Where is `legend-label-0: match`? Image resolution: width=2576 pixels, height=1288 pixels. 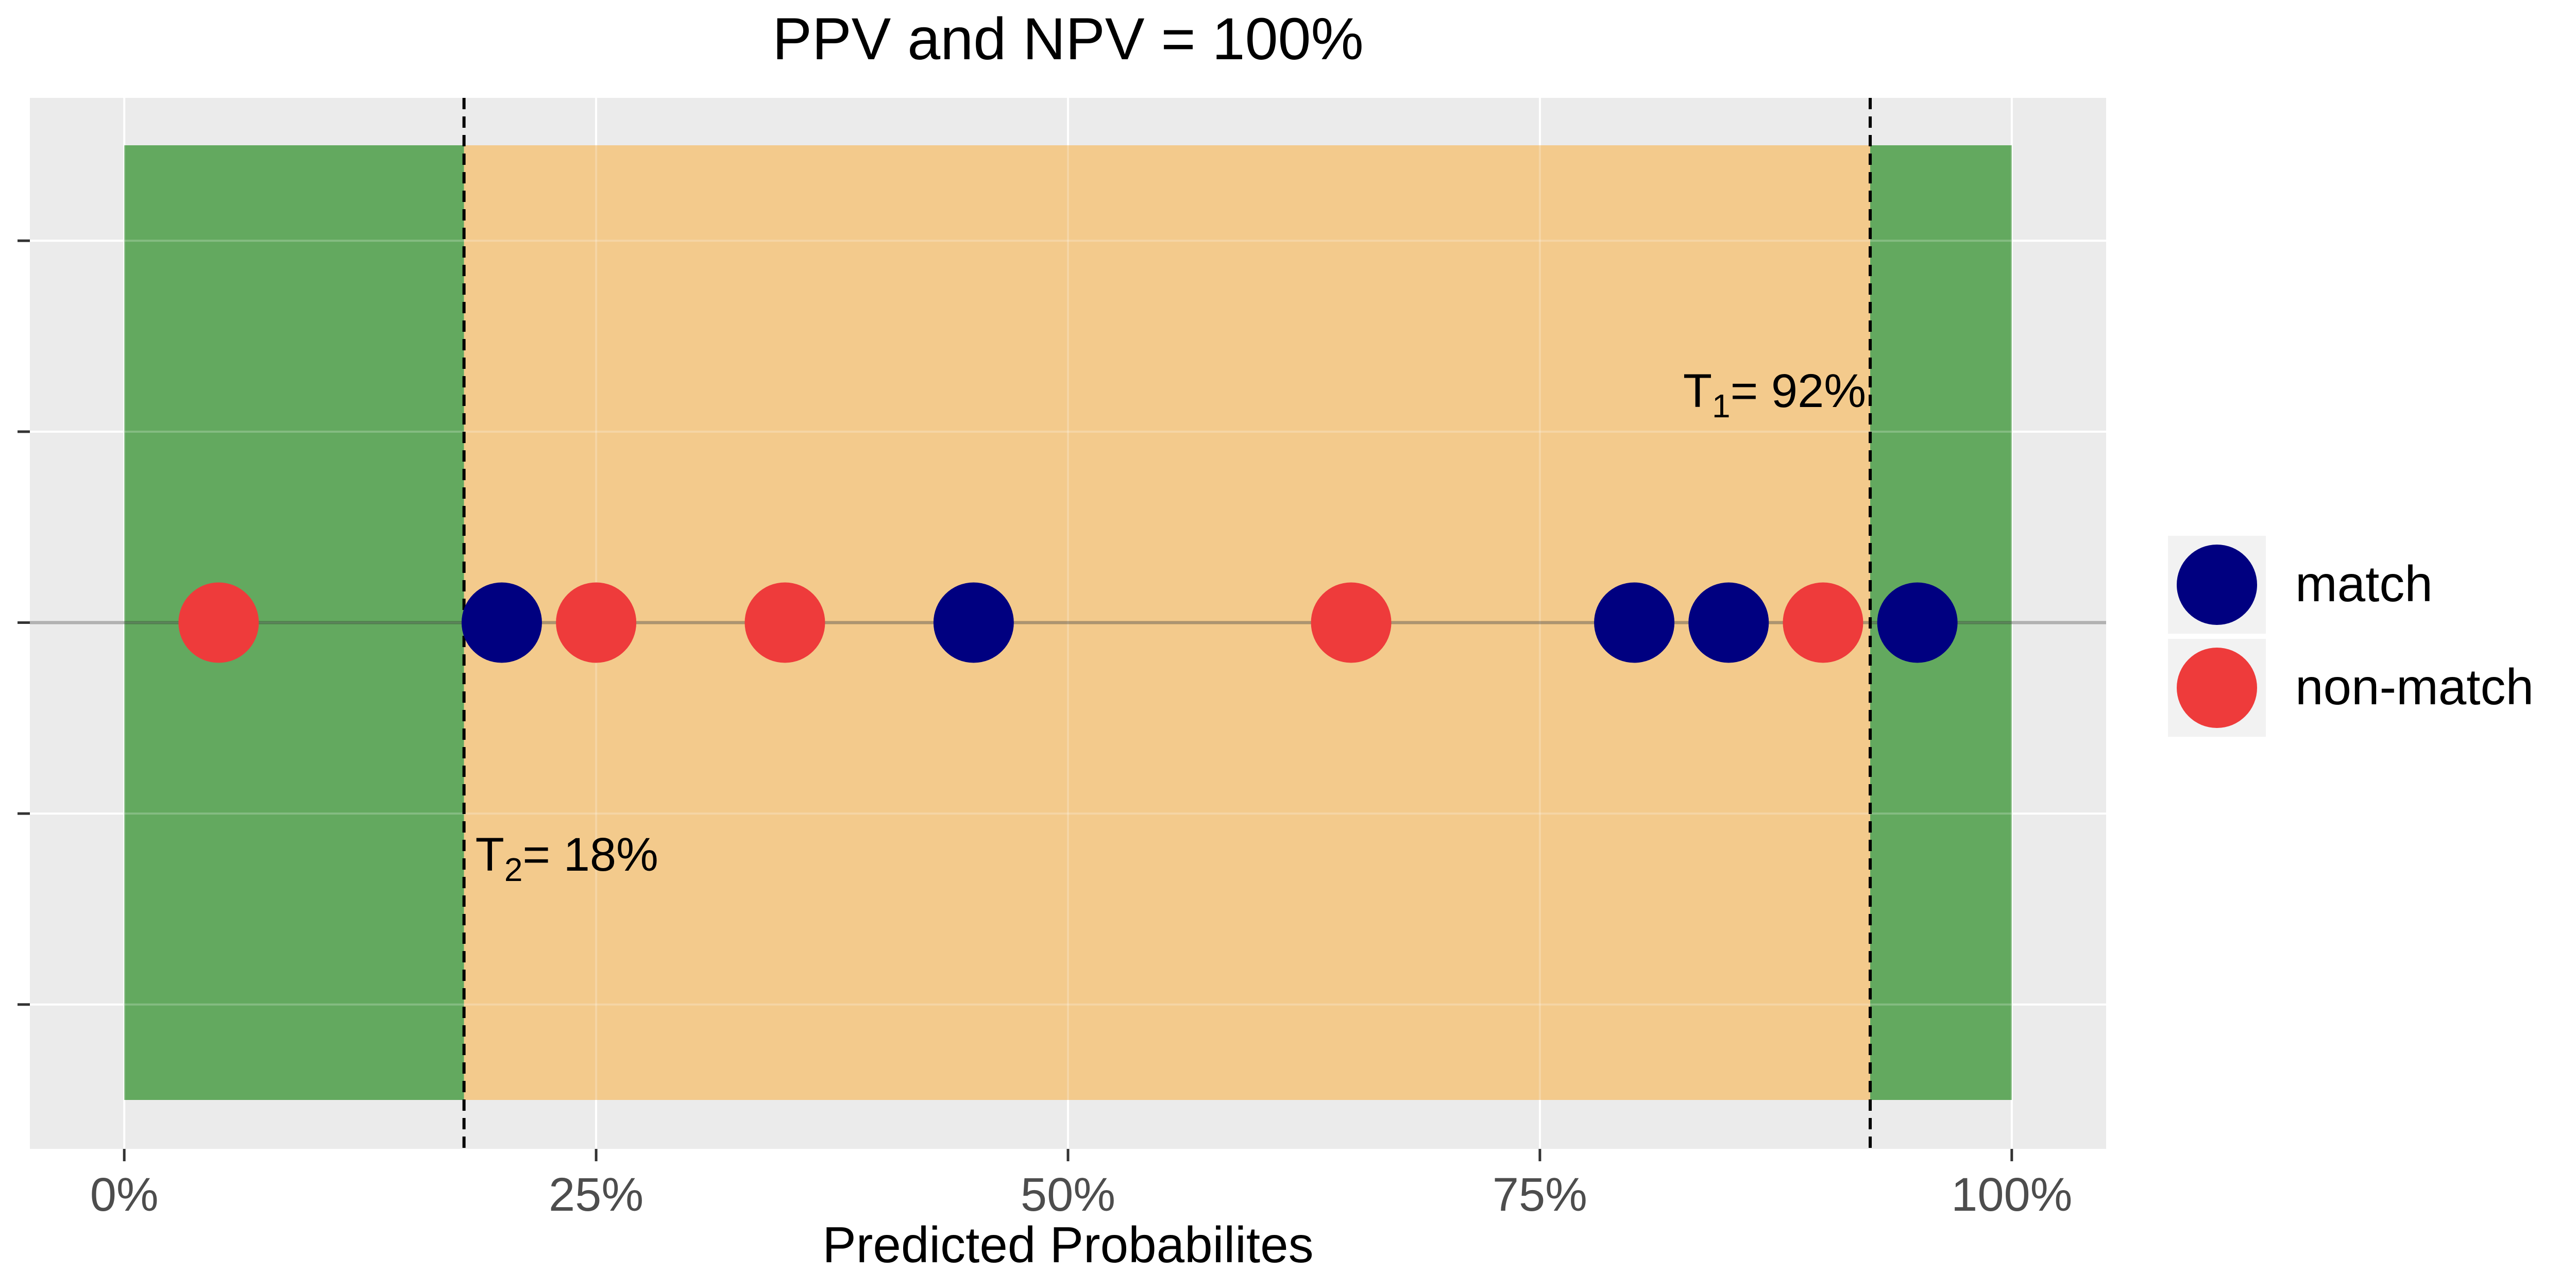 legend-label-0: match is located at coordinates (2364, 583).